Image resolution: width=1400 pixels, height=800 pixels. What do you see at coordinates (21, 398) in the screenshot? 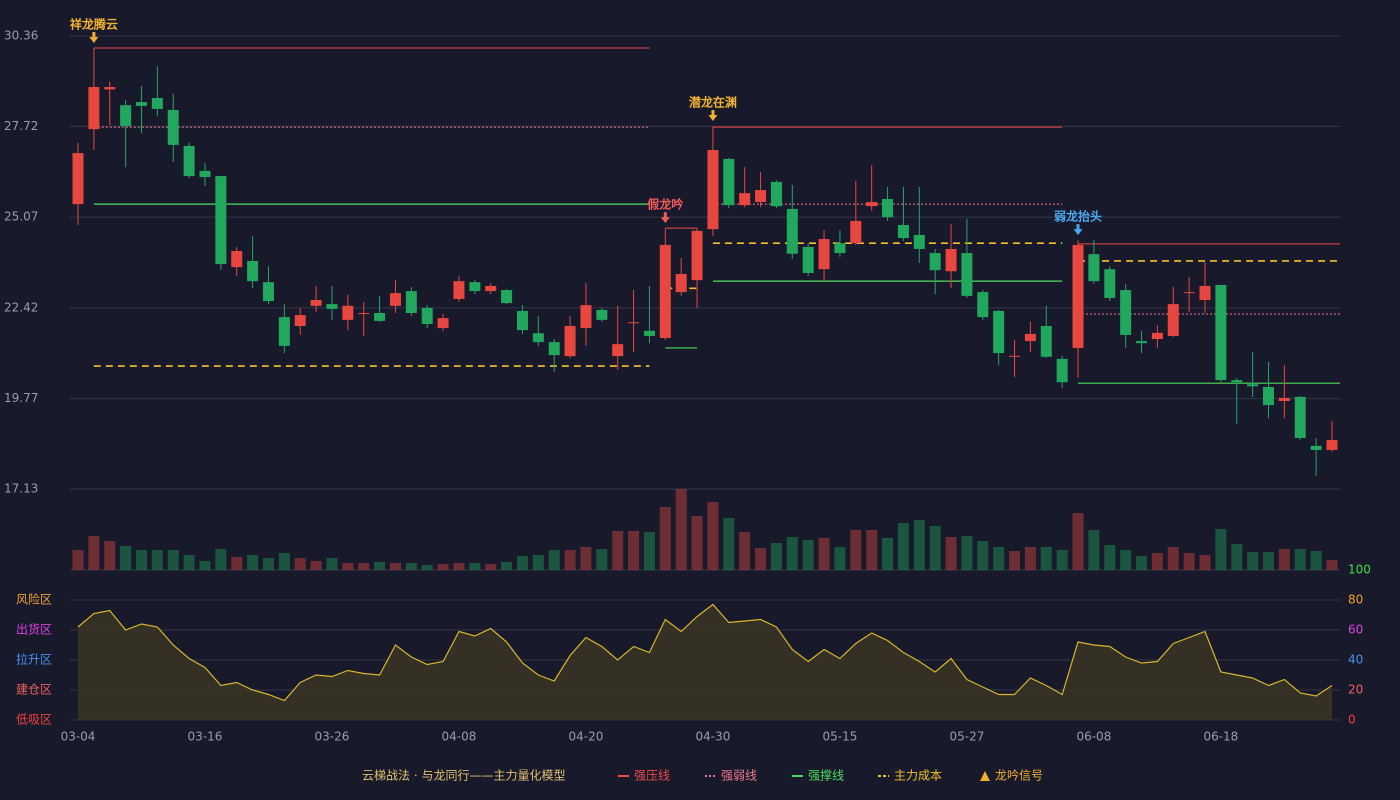
I see `y-tick-label: 19.77` at bounding box center [21, 398].